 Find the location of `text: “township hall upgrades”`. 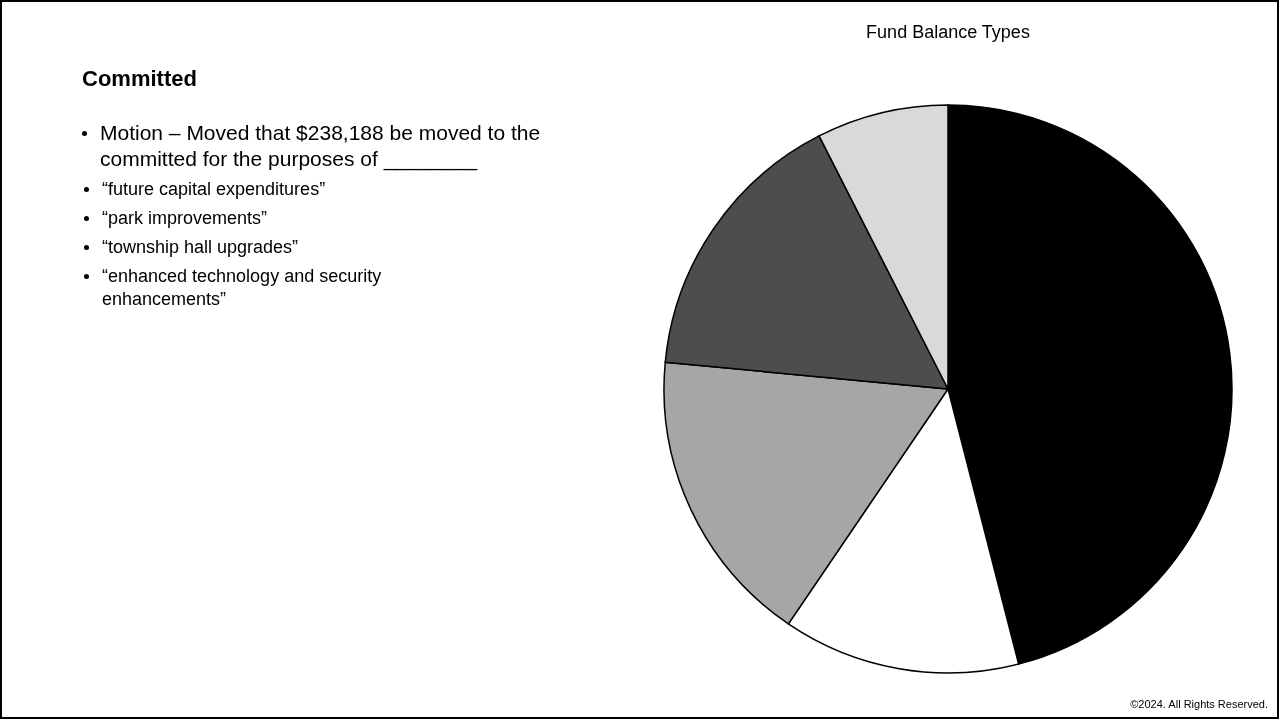

text: “township hall upgrades” is located at coordinates (201, 247).